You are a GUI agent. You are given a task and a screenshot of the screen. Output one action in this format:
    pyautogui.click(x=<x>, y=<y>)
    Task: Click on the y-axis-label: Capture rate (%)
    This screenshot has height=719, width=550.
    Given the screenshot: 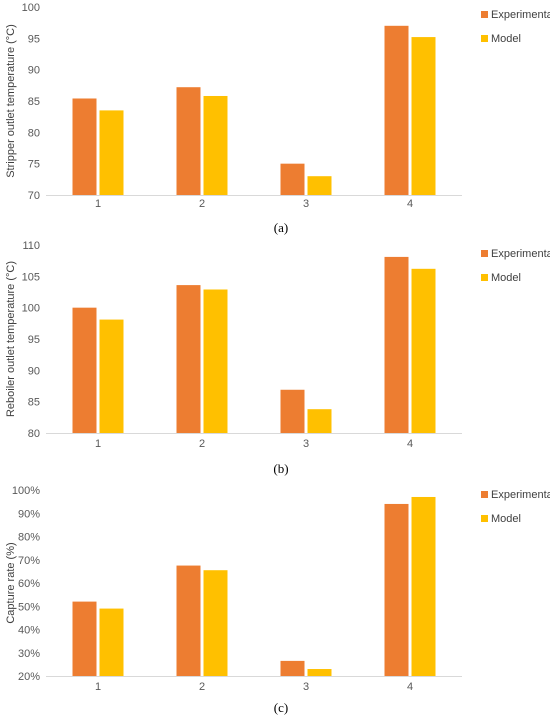 What is the action you would take?
    pyautogui.click(x=11, y=582)
    